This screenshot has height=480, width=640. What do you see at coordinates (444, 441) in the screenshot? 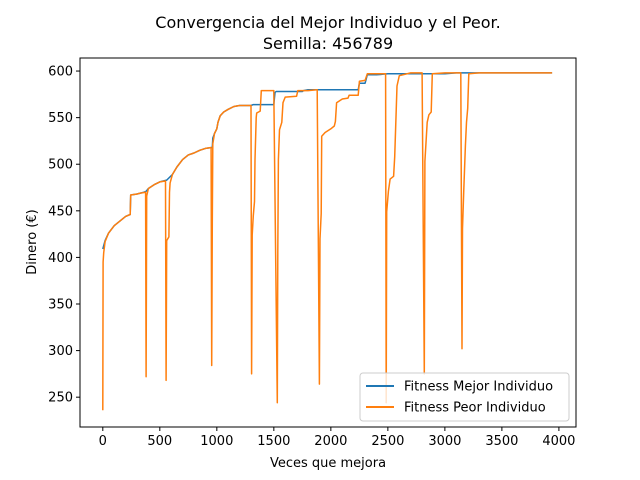
I see `x-tick-label-6: 3000` at bounding box center [444, 441].